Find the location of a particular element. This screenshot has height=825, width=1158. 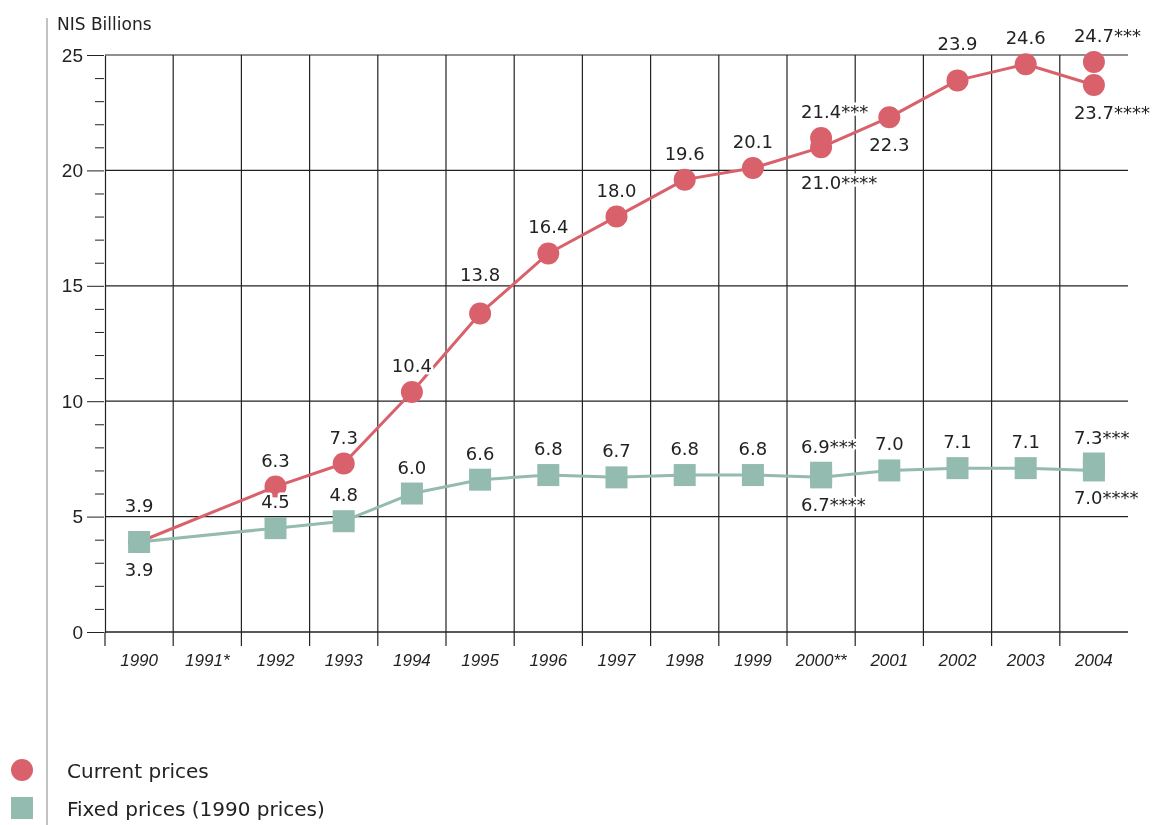

x-tick-label: 1995 is located at coordinates (480, 661).